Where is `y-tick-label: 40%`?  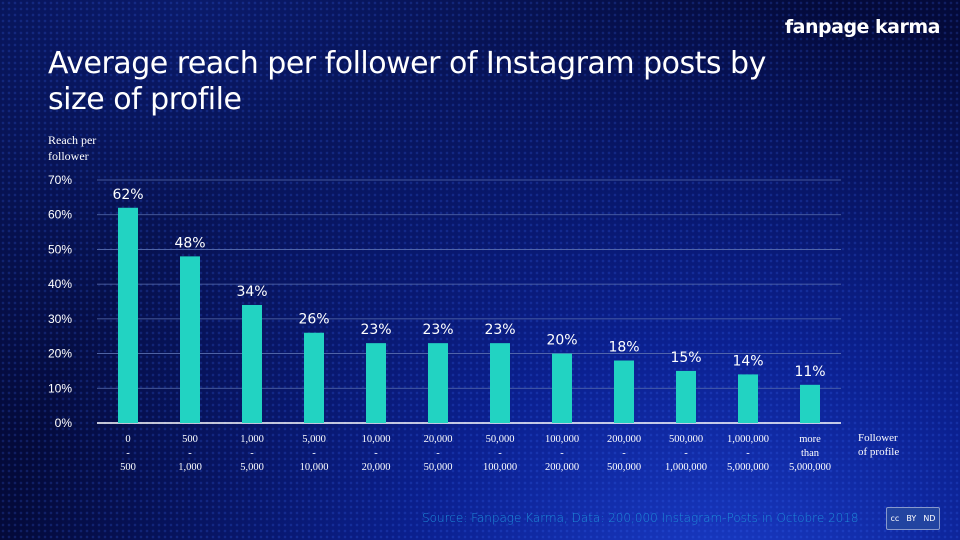 y-tick-label: 40% is located at coordinates (60, 284).